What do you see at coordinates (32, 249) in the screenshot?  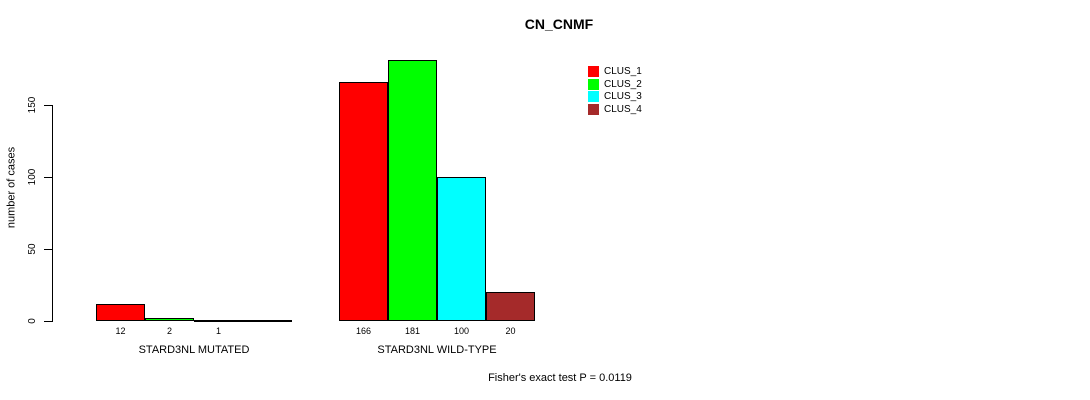 I see `y-tick-label: 50` at bounding box center [32, 249].